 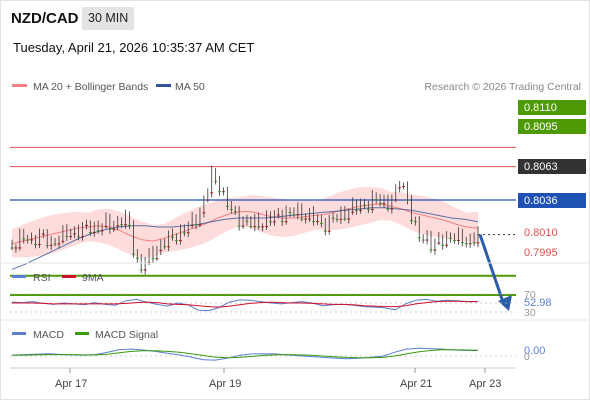 What do you see at coordinates (90, 87) in the screenshot?
I see `legend-bollinger-label: MA 20 + Bollinger Bands` at bounding box center [90, 87].